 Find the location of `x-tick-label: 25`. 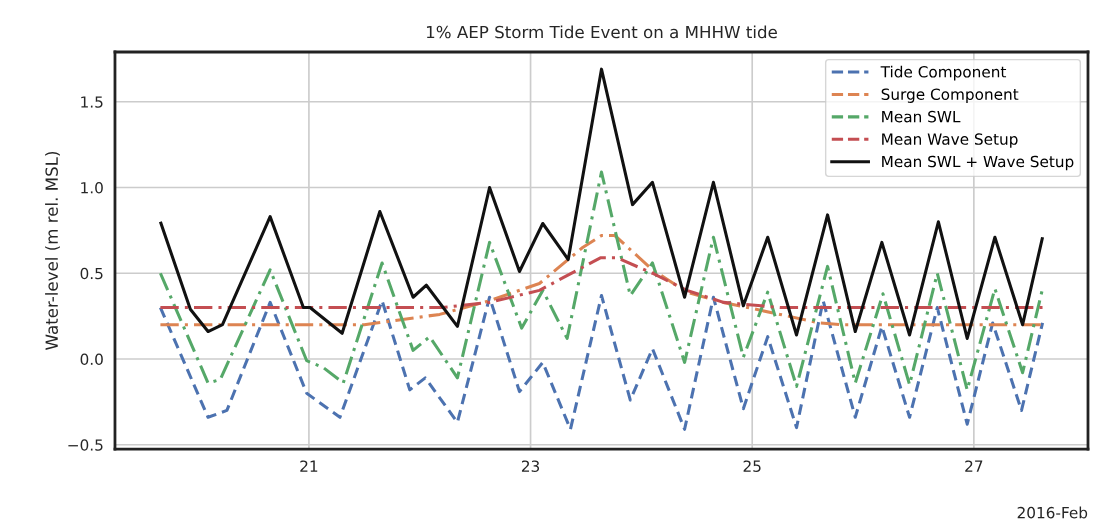

x-tick-label: 25 is located at coordinates (752, 466).